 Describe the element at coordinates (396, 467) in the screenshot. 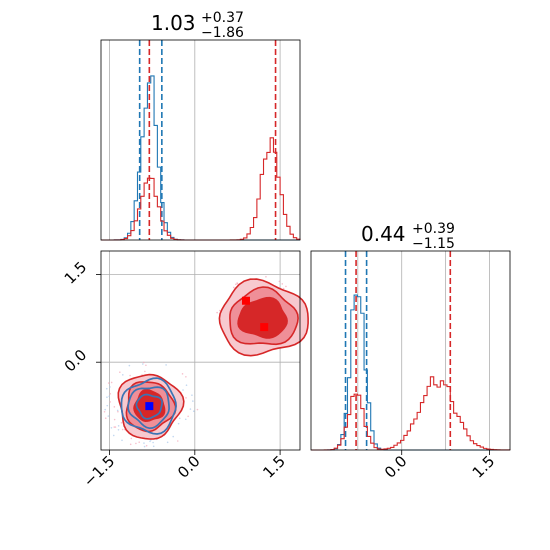

I see `right-panel-x-tick-label: 0.0` at that location.